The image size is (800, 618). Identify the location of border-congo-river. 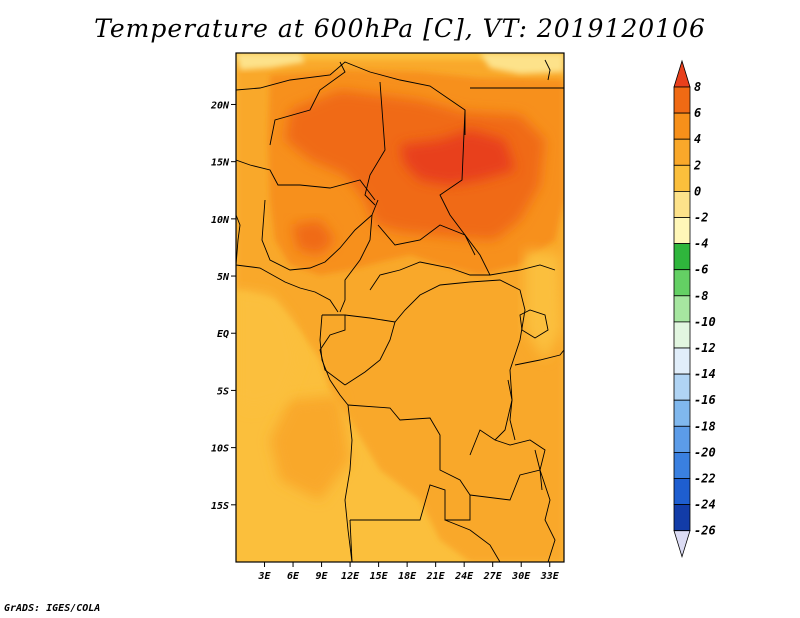
(435, 360).